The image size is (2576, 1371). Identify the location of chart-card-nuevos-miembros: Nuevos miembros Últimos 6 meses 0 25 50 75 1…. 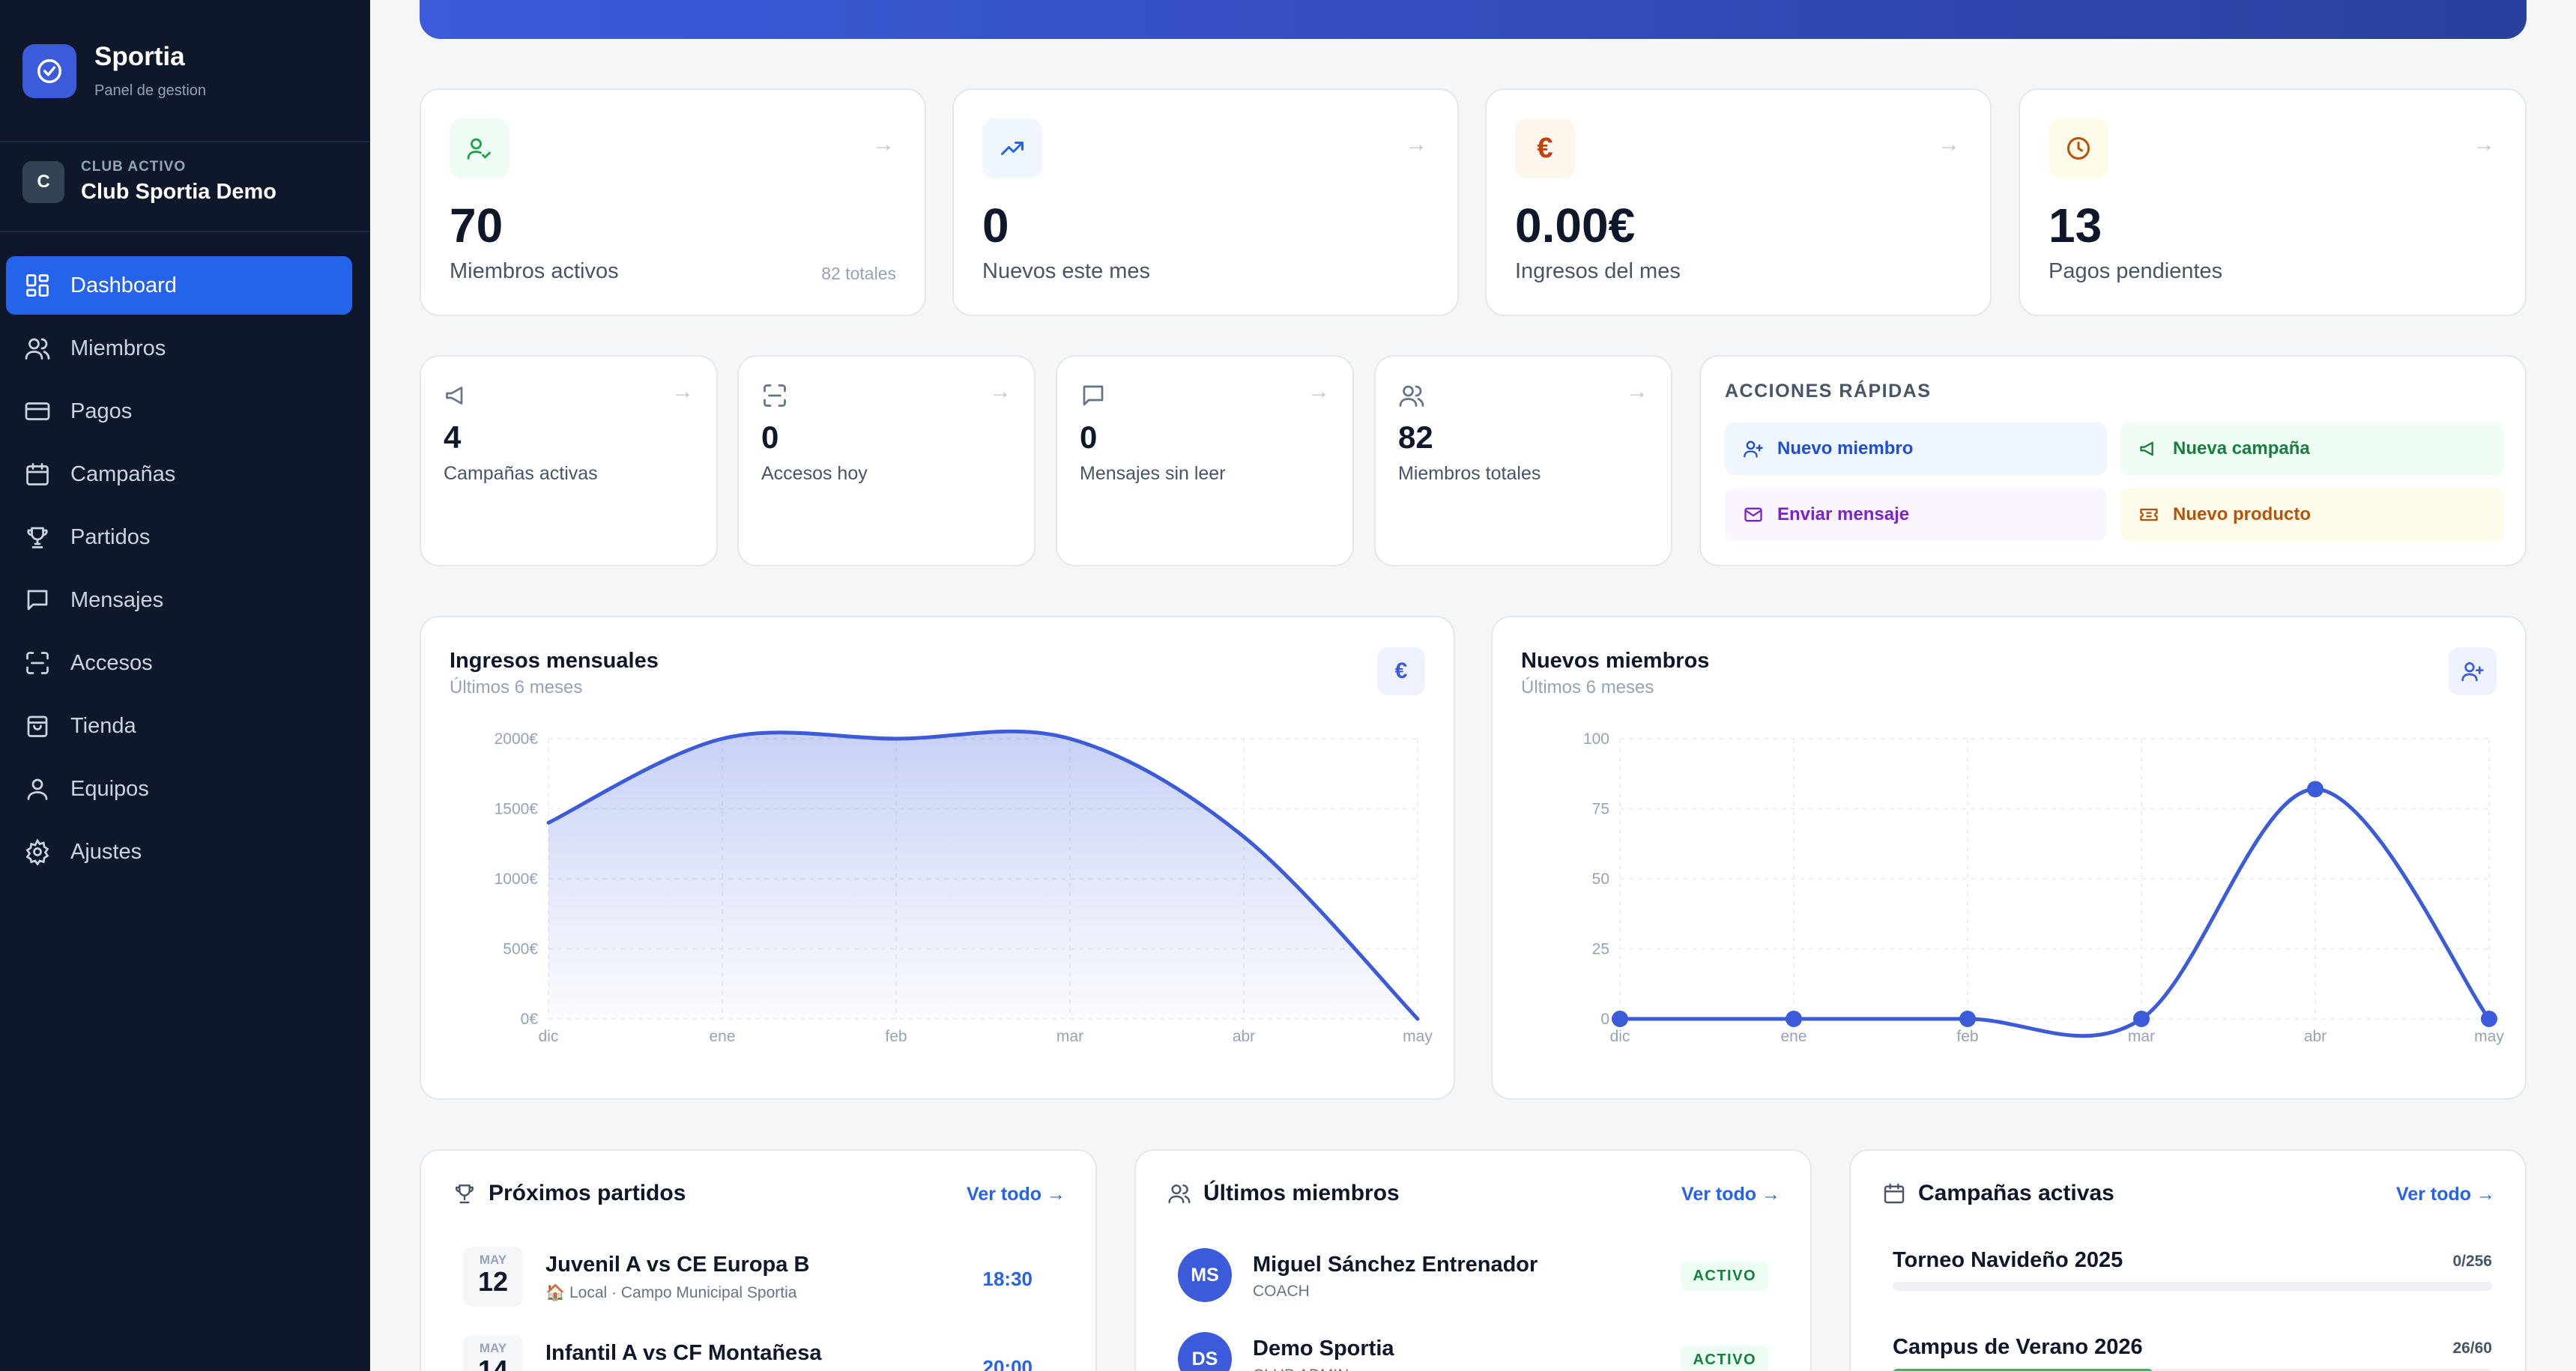
(2009, 858).